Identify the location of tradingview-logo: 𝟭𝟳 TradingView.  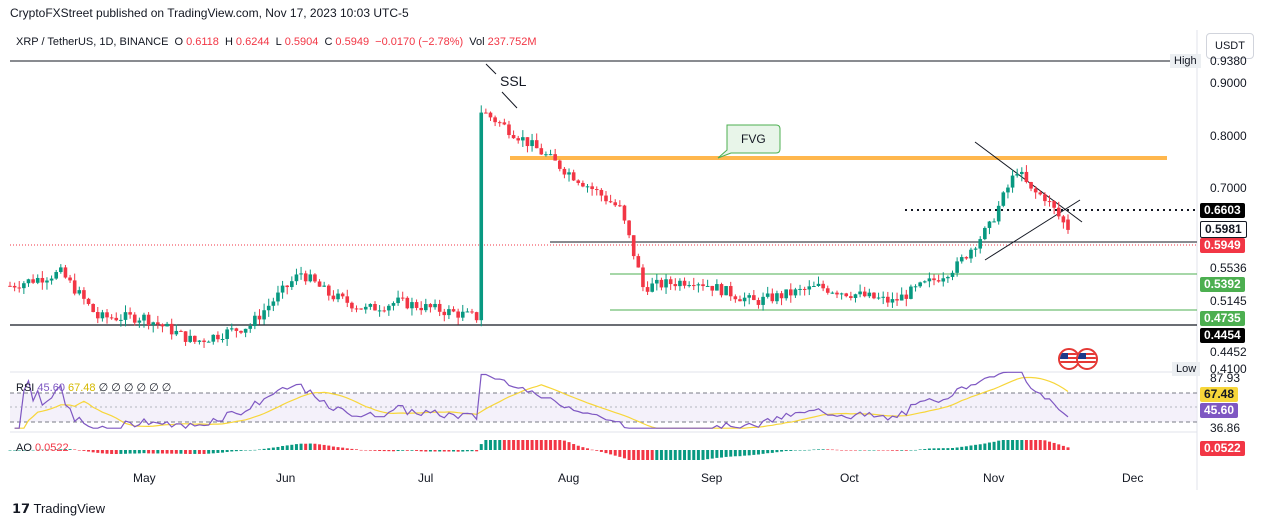
(58, 509).